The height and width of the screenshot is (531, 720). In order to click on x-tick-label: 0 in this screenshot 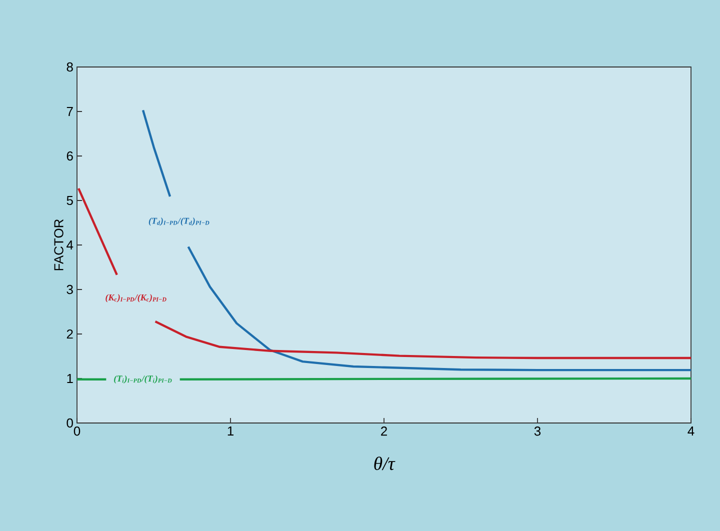, I will do `click(77, 431)`.